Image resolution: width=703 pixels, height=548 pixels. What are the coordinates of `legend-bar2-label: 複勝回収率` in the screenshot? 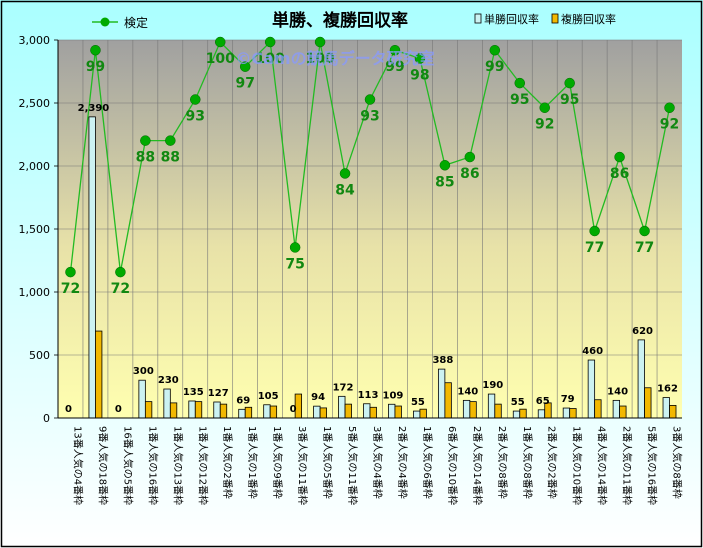 It's located at (588, 19).